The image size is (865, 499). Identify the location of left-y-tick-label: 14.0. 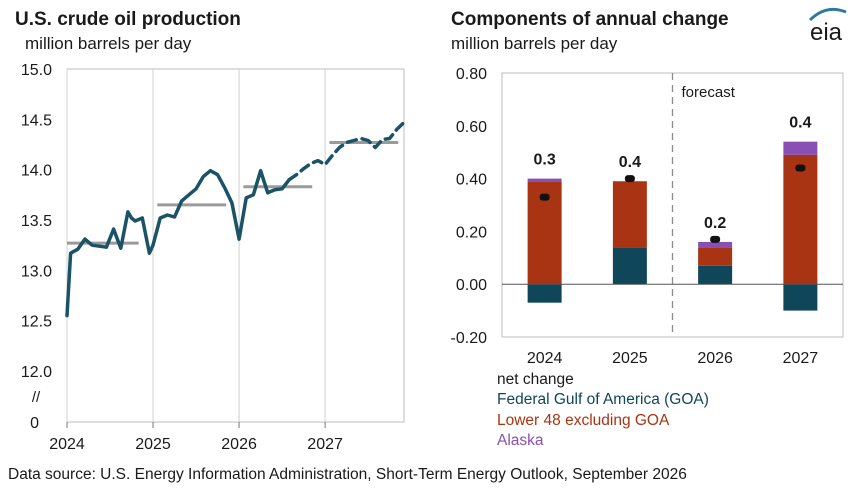
(36, 171).